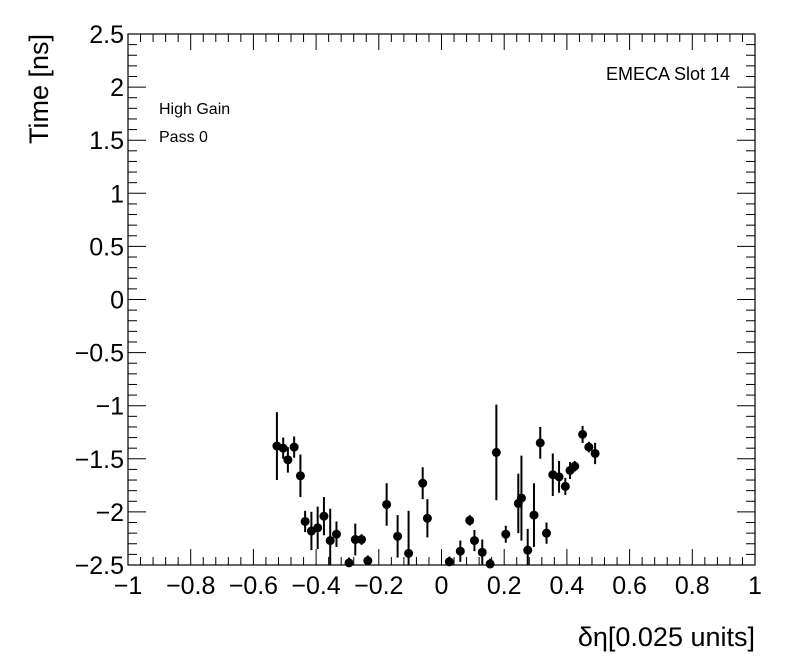 This screenshot has height=672, width=796. I want to click on x-tick-label: 0.4, so click(567, 586).